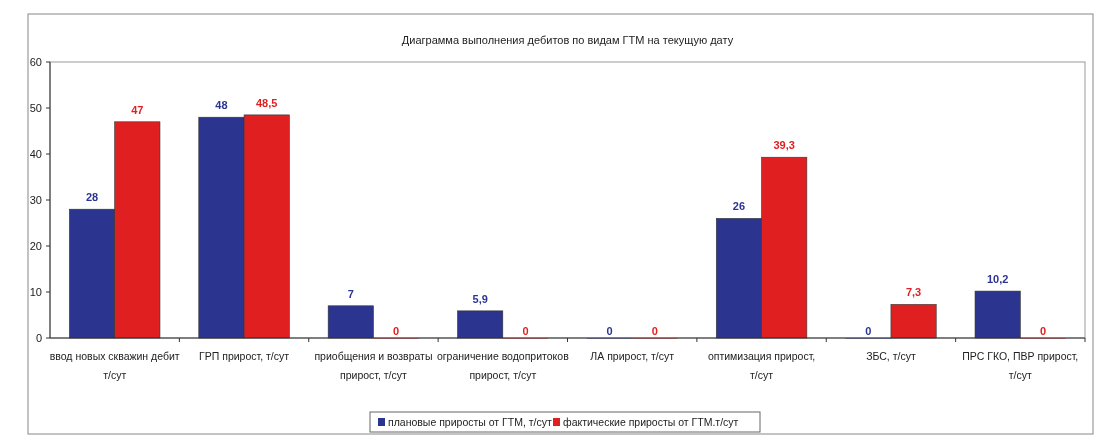 The image size is (1095, 436). Describe the element at coordinates (35, 246) in the screenshot. I see `y-tick-label: 20` at that location.